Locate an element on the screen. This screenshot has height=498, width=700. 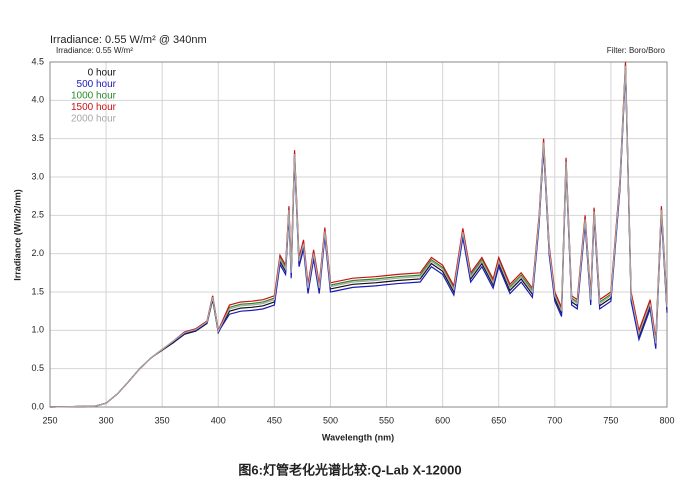
y-tick-label: 1.0 is located at coordinates (37, 330).